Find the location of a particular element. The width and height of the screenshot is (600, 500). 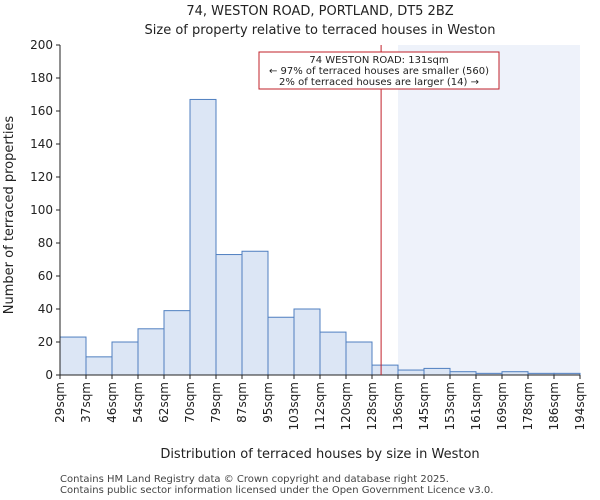

x-tick-label: 103sqm is located at coordinates (294, 406).